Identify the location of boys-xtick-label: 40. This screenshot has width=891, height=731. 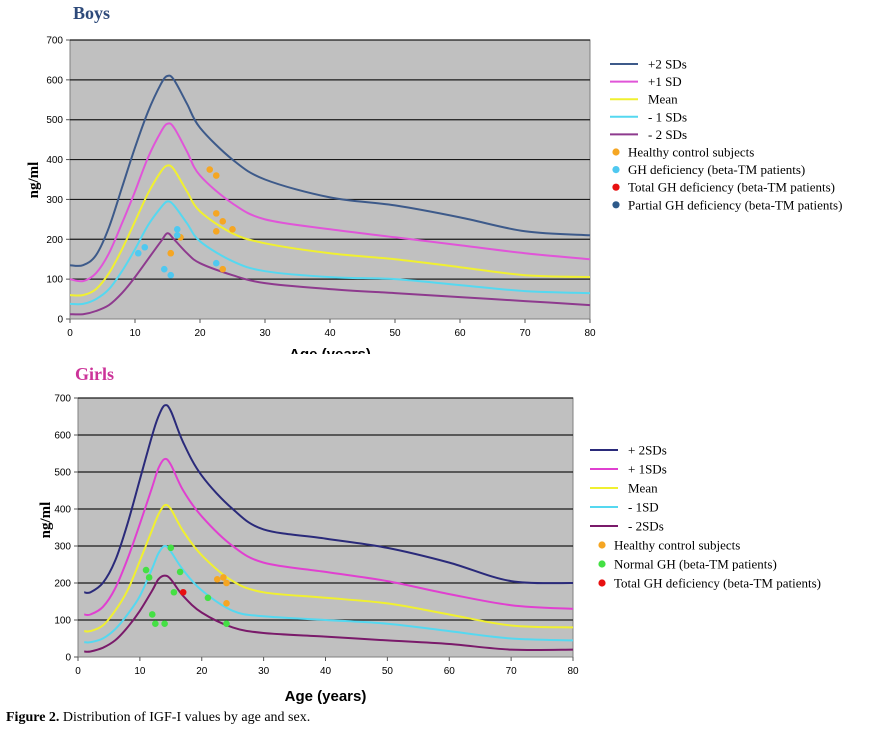
(330, 333).